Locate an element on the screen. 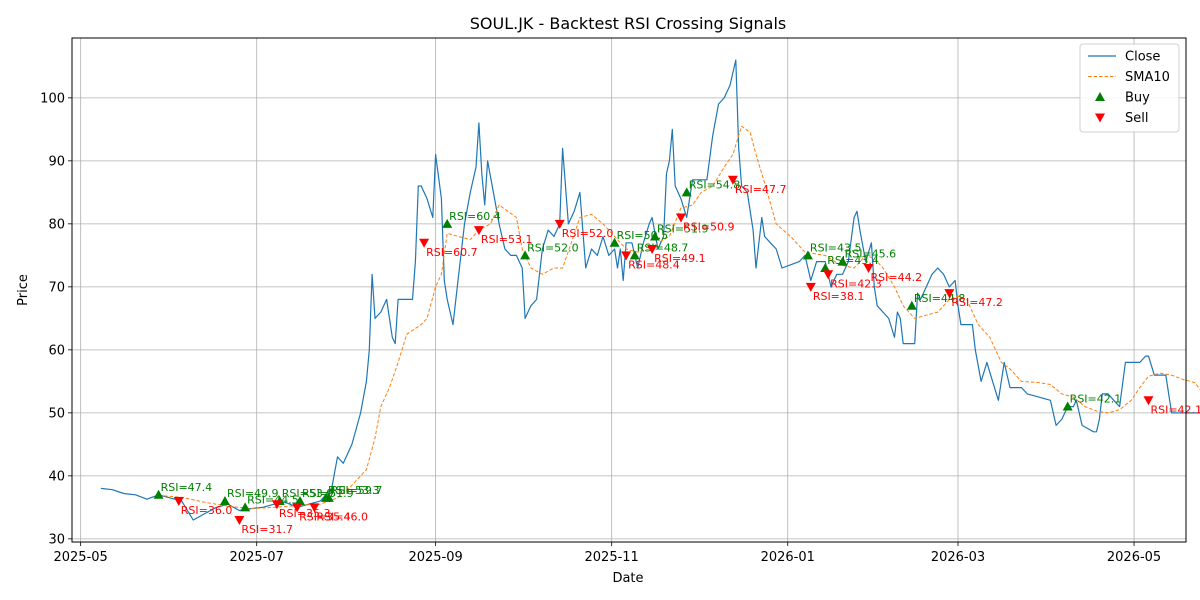 This screenshot has height=600, width=1200. buy-label: RSI=60.4 is located at coordinates (475, 216).